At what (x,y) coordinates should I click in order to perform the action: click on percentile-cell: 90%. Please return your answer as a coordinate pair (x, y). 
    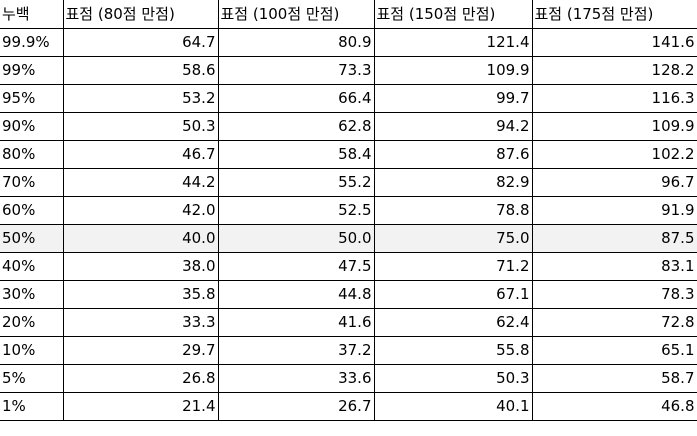
    Looking at the image, I should click on (32, 126).